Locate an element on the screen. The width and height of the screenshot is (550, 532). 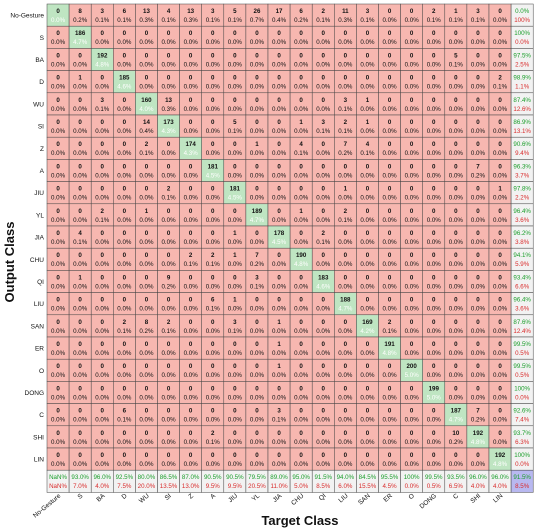
cell-percent-label: 8.5% is located at coordinates (323, 486).